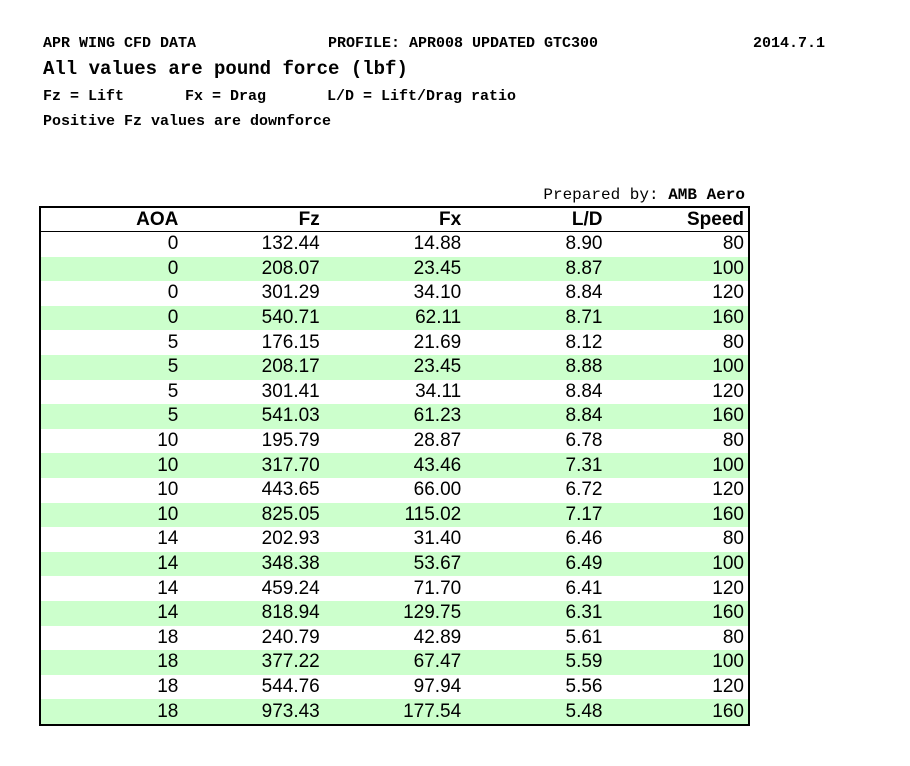  What do you see at coordinates (437, 244) in the screenshot?
I see `table-cell: 14.88` at bounding box center [437, 244].